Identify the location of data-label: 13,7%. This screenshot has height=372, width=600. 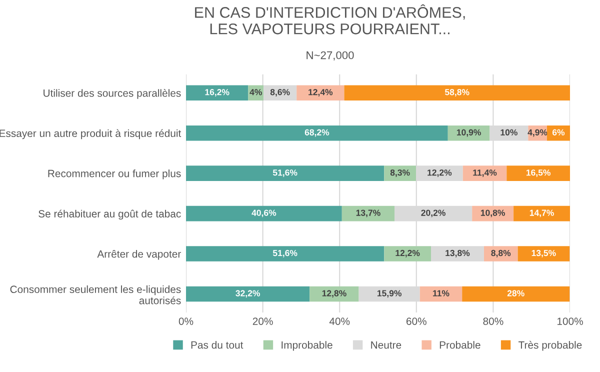
(368, 214).